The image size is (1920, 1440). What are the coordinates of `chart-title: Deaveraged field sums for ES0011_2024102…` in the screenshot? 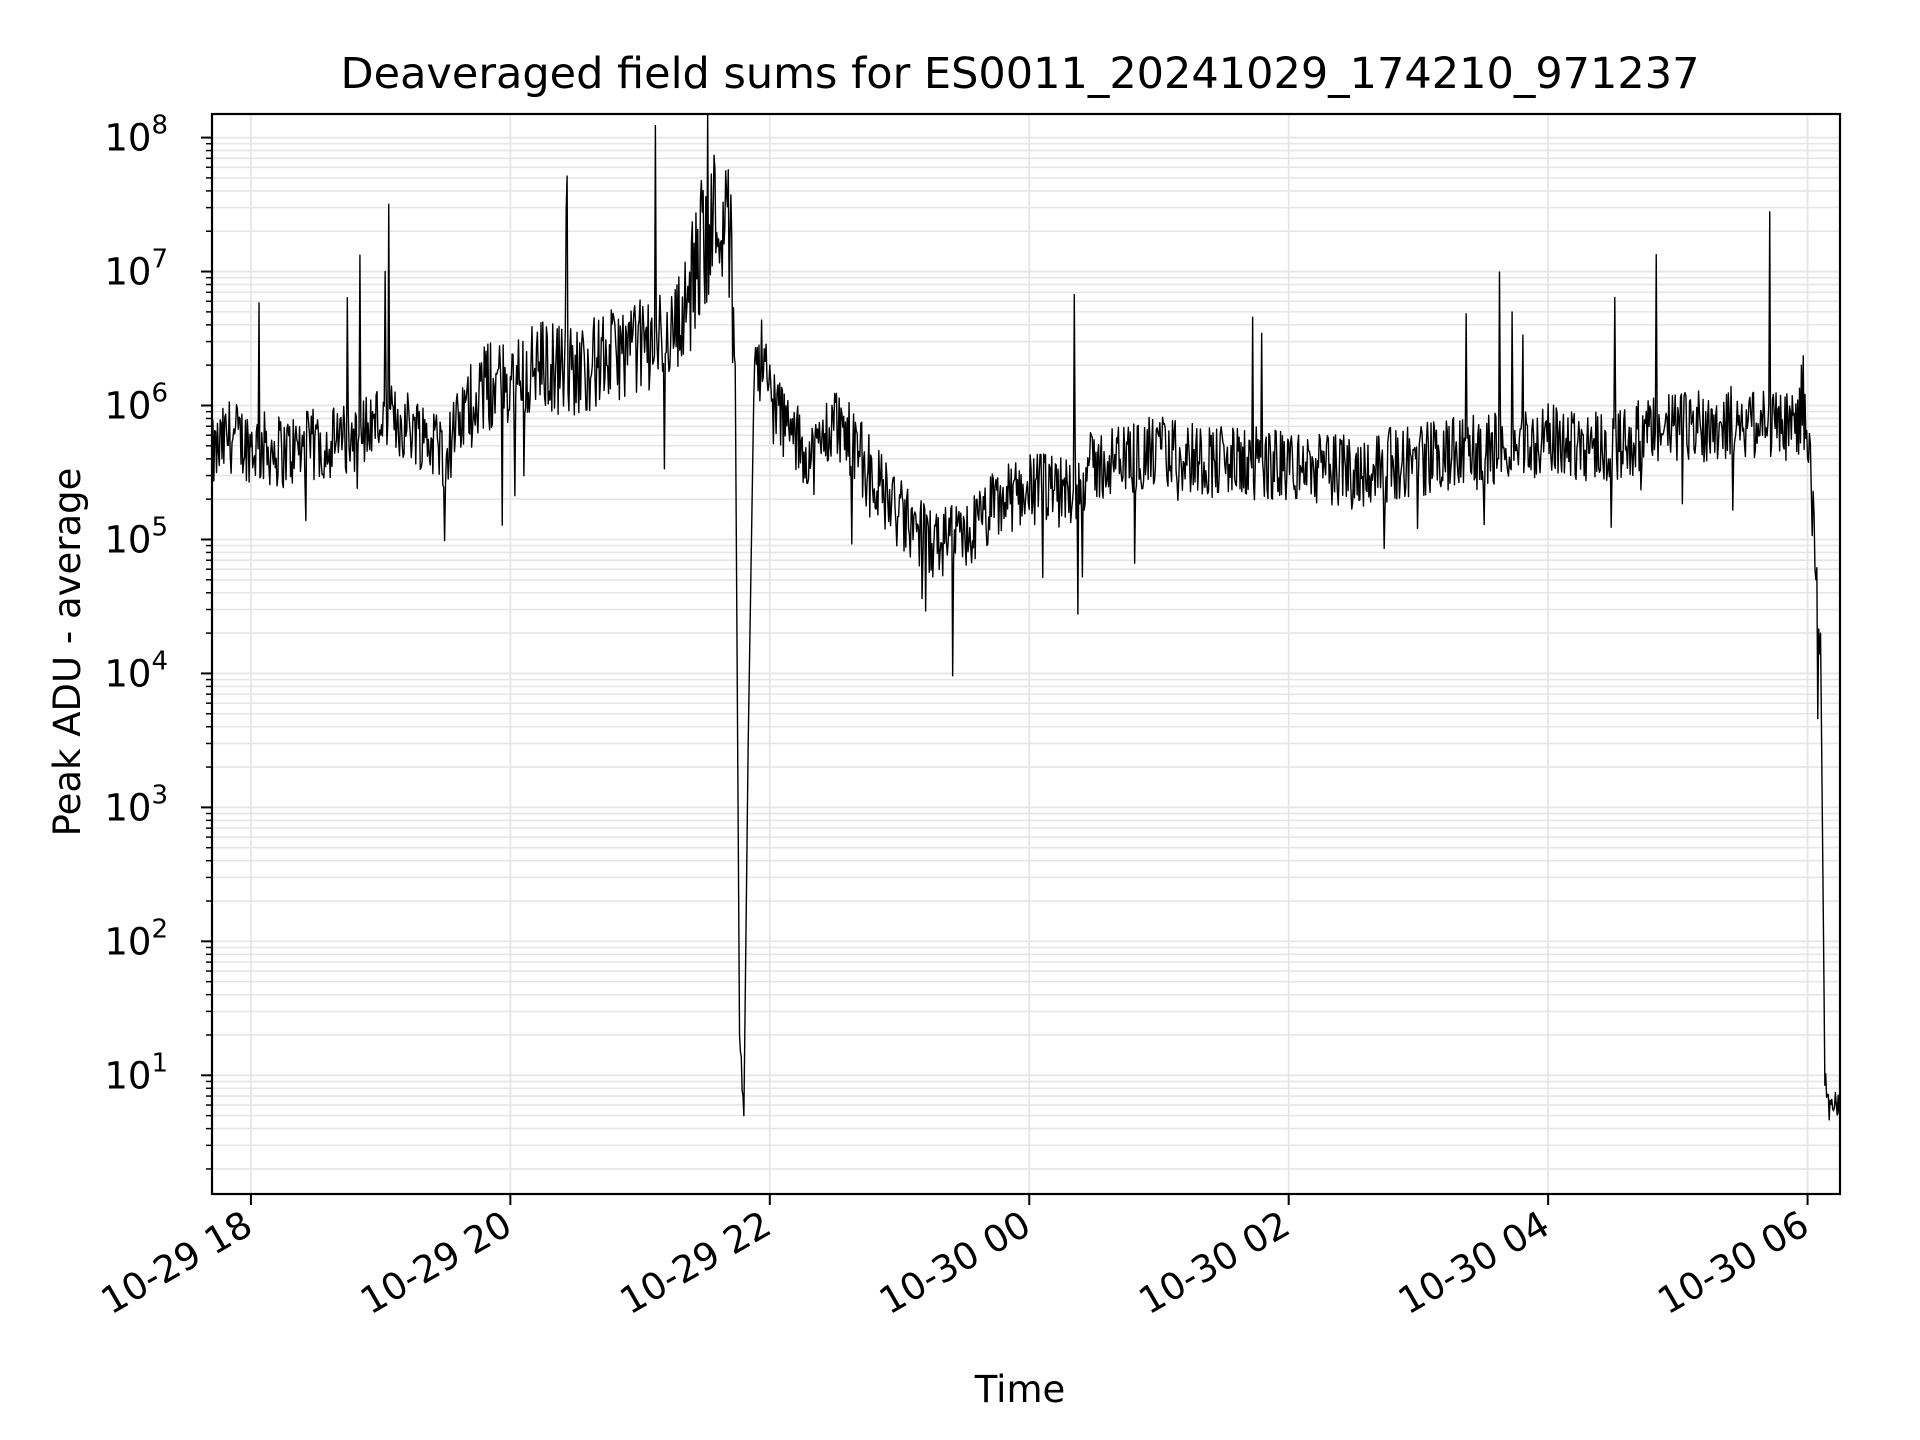 It's located at (1020, 74).